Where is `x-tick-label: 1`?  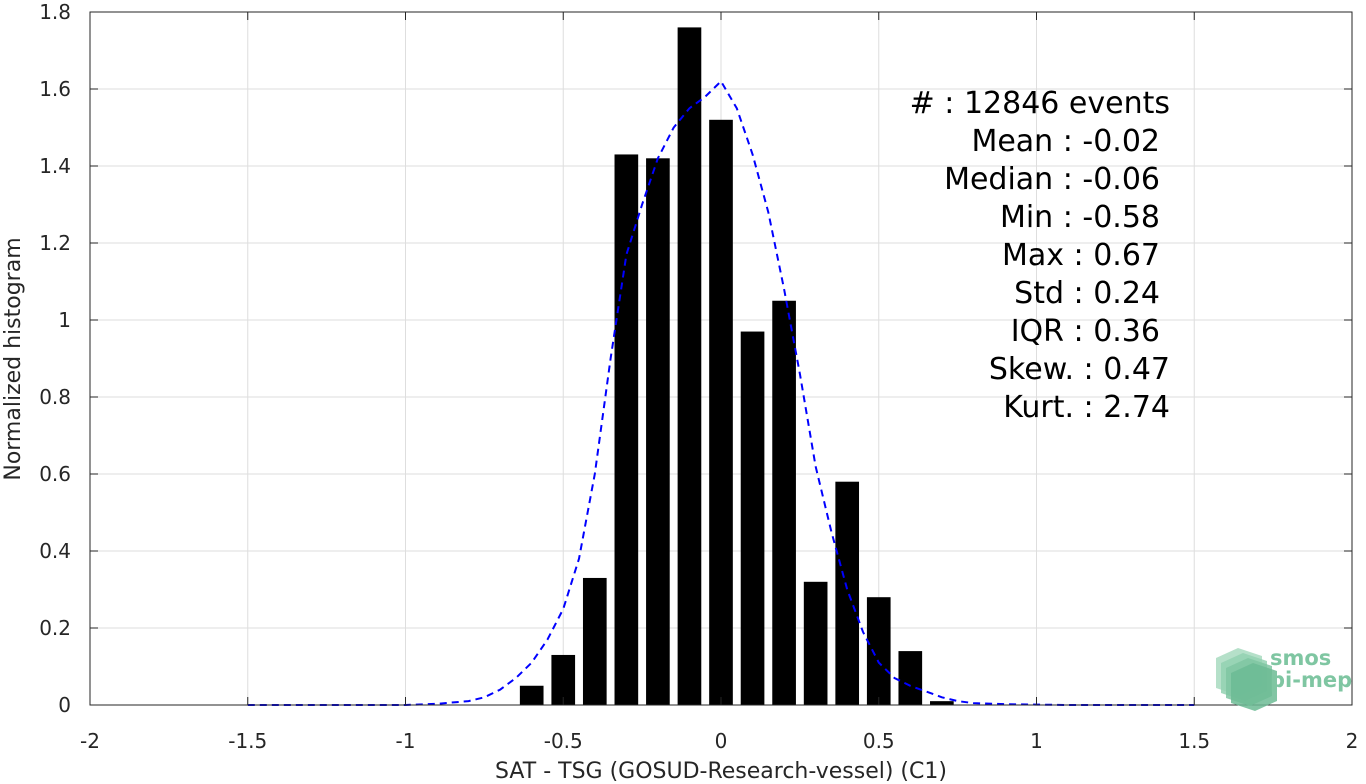 x-tick-label: 1 is located at coordinates (1036, 741).